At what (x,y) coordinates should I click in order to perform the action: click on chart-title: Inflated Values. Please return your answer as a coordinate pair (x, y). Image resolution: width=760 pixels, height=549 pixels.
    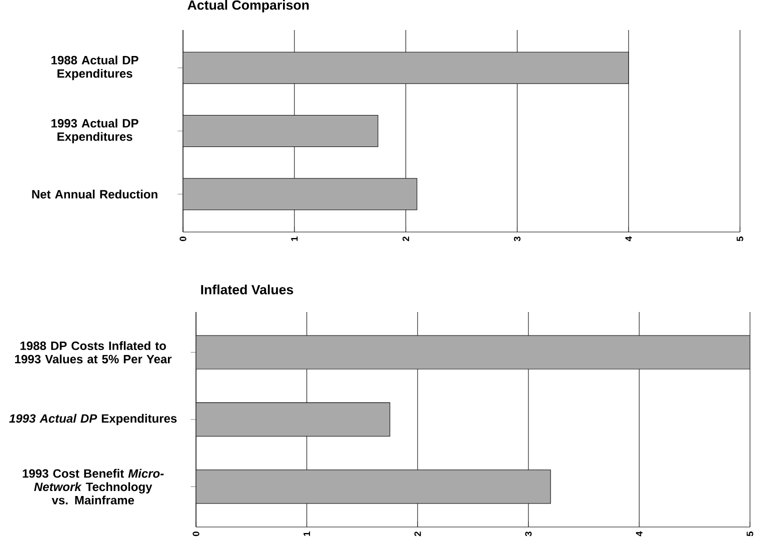
    Looking at the image, I should click on (247, 289).